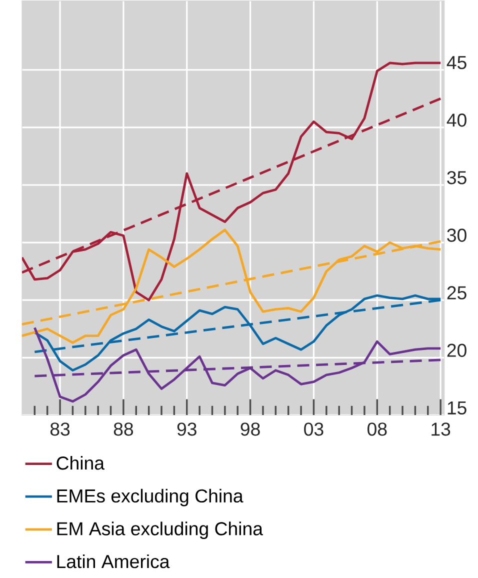 The image size is (478, 578). Describe the element at coordinates (456, 63) in the screenshot. I see `y-tick-label: 45` at that location.